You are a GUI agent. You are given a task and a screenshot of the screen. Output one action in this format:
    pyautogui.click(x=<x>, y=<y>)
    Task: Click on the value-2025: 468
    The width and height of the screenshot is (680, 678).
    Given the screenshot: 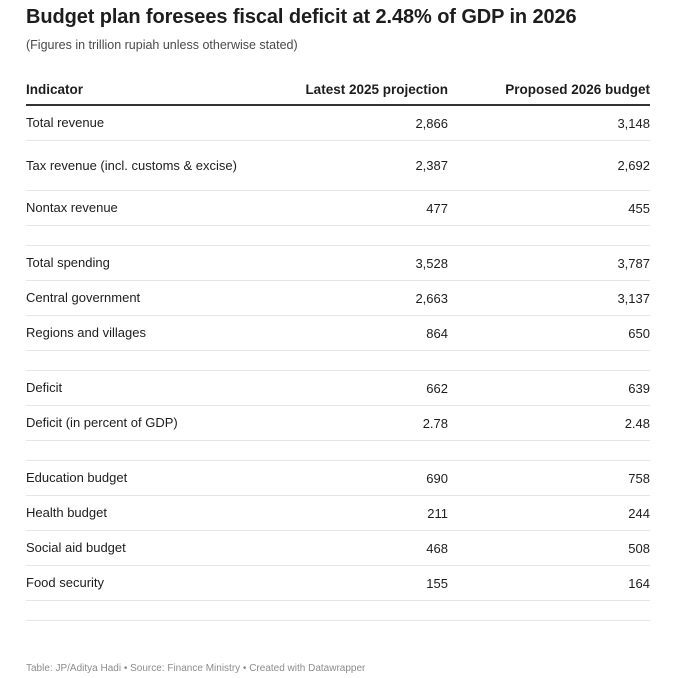 What is the action you would take?
    pyautogui.click(x=362, y=548)
    